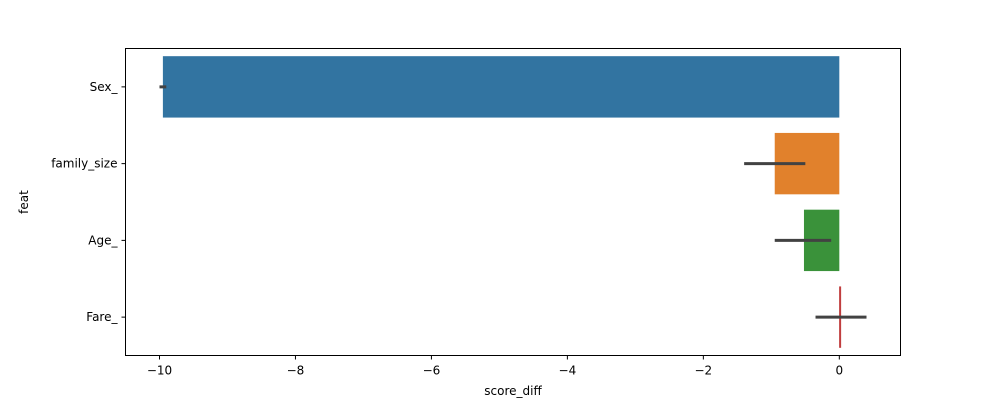 The image size is (1000, 400). I want to click on y-tick-label: Sex_, so click(104, 87).